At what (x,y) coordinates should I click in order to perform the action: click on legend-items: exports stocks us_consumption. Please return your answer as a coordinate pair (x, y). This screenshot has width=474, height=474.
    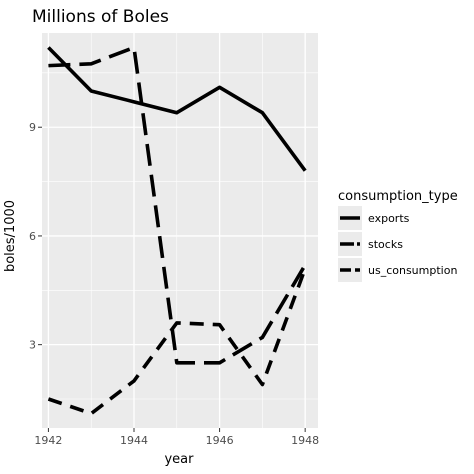
    Looking at the image, I should click on (397, 244).